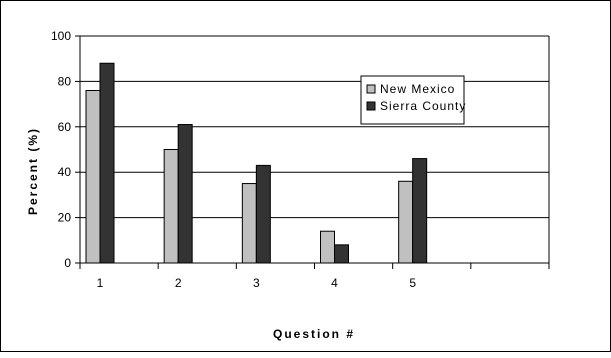 The width and height of the screenshot is (611, 358). What do you see at coordinates (314, 334) in the screenshot?
I see `x-axis-title: Question #` at bounding box center [314, 334].